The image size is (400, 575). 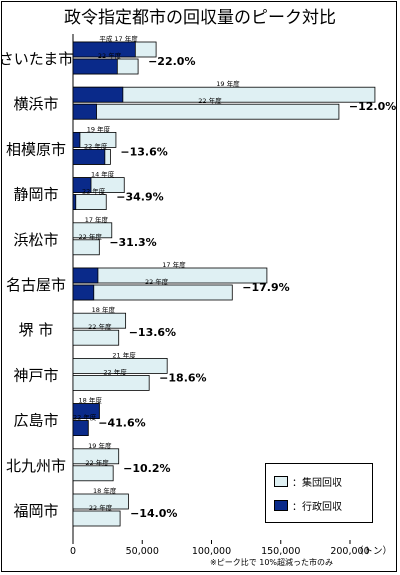 I want to click on change-percent-label: −34.9%, so click(x=139, y=197).